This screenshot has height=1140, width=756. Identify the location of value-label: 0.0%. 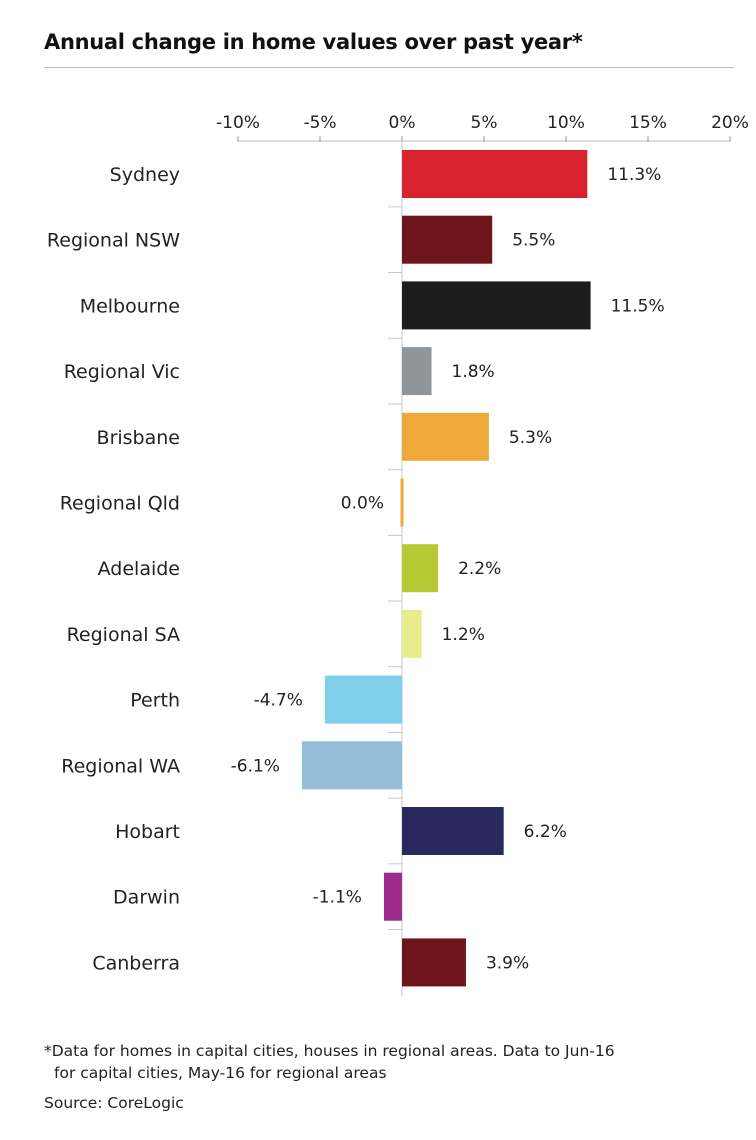
(362, 504).